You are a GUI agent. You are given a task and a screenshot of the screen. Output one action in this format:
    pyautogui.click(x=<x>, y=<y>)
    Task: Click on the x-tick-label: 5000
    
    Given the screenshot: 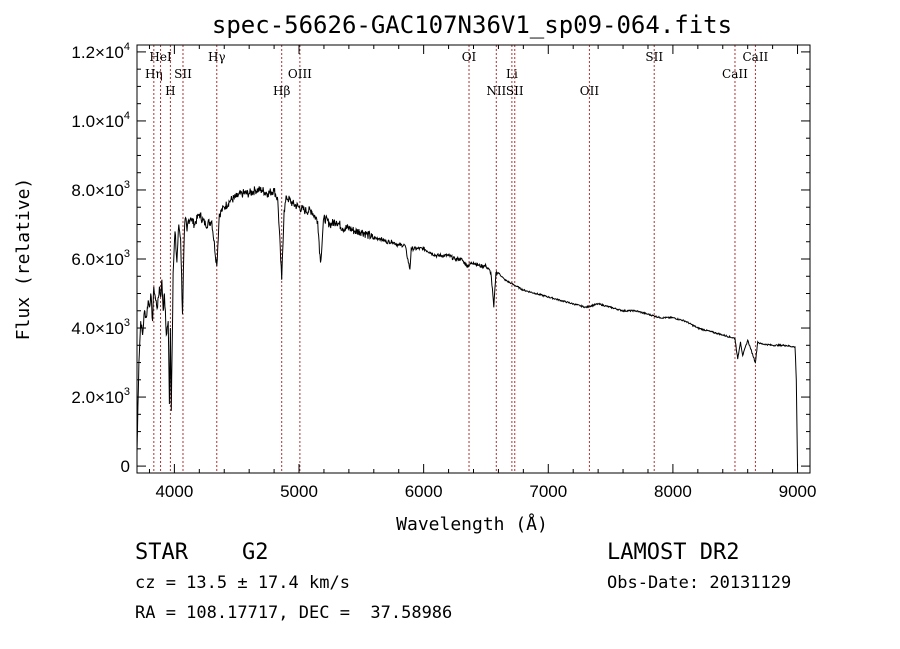 What is the action you would take?
    pyautogui.click(x=299, y=491)
    